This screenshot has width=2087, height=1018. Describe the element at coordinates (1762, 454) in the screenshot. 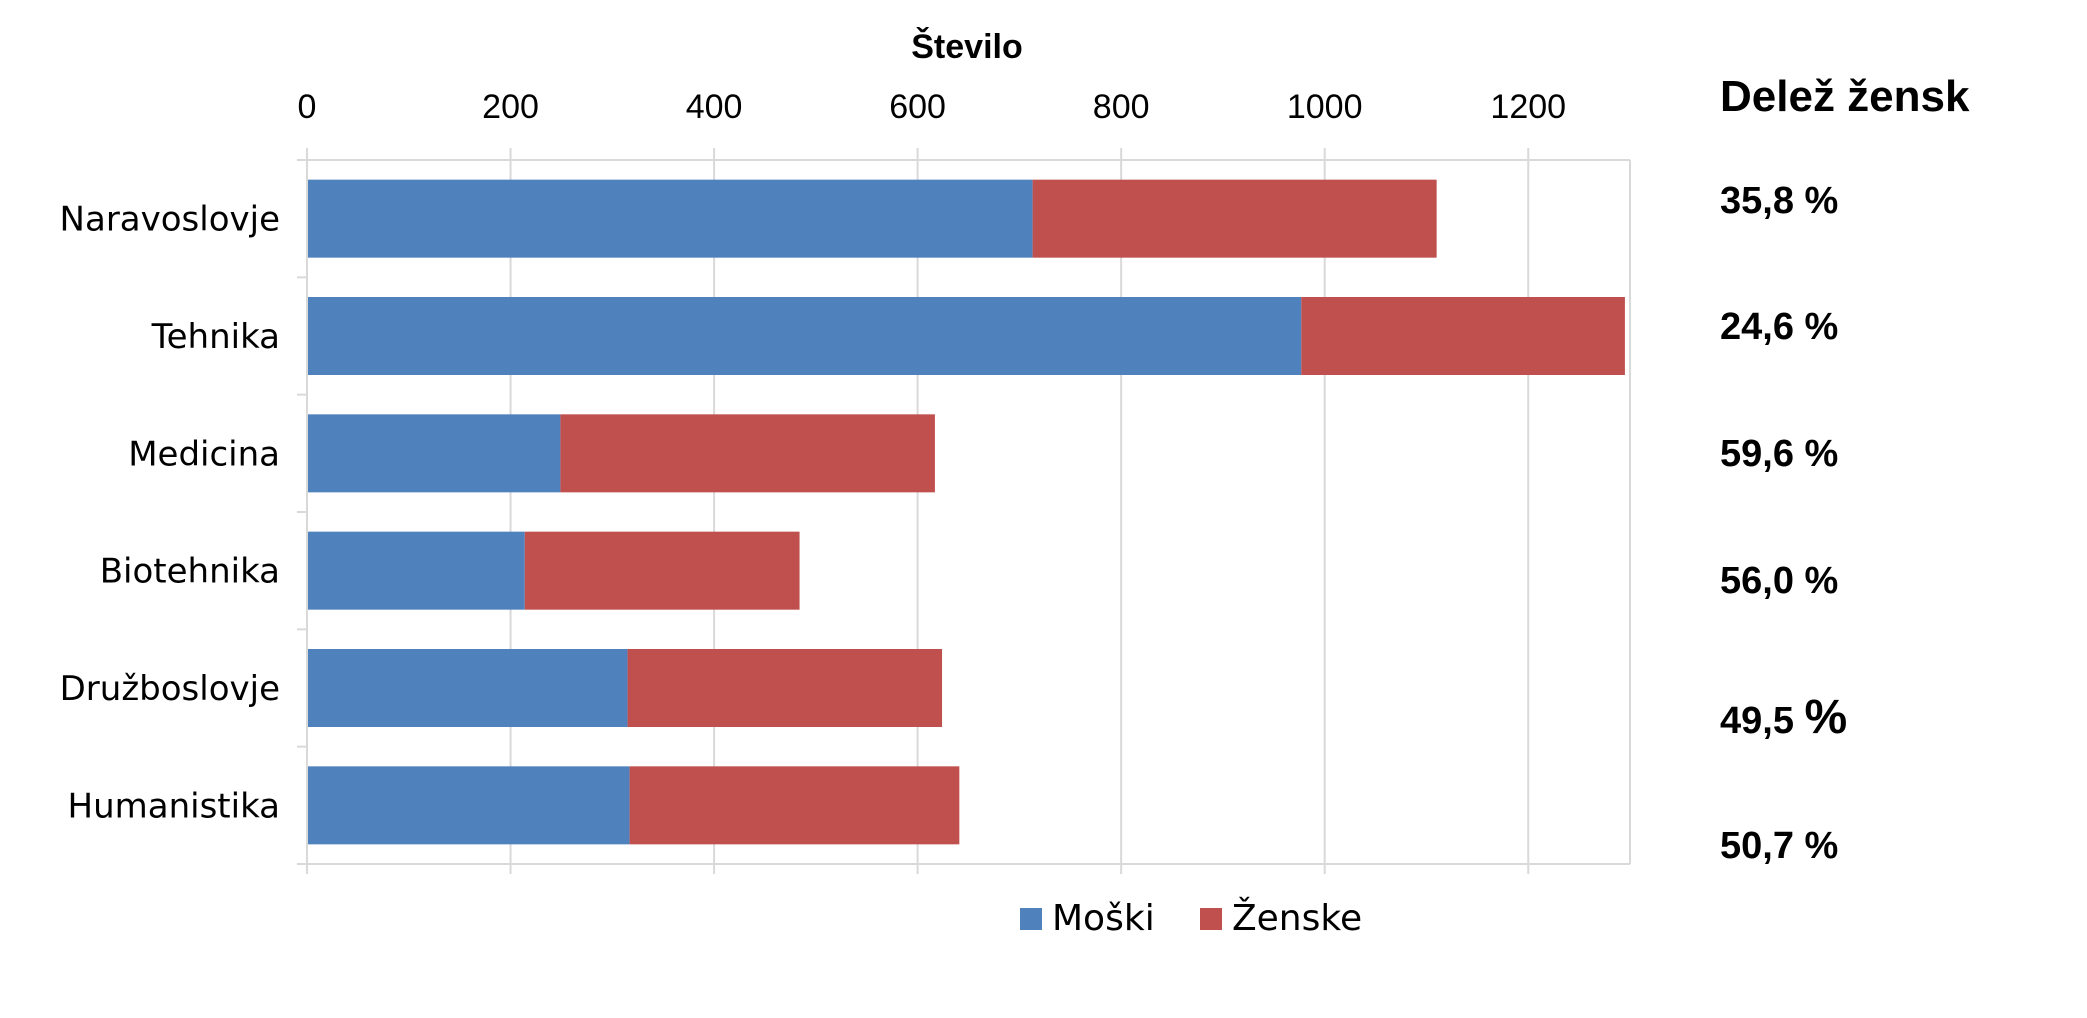

I see `share-number: 59,6` at that location.